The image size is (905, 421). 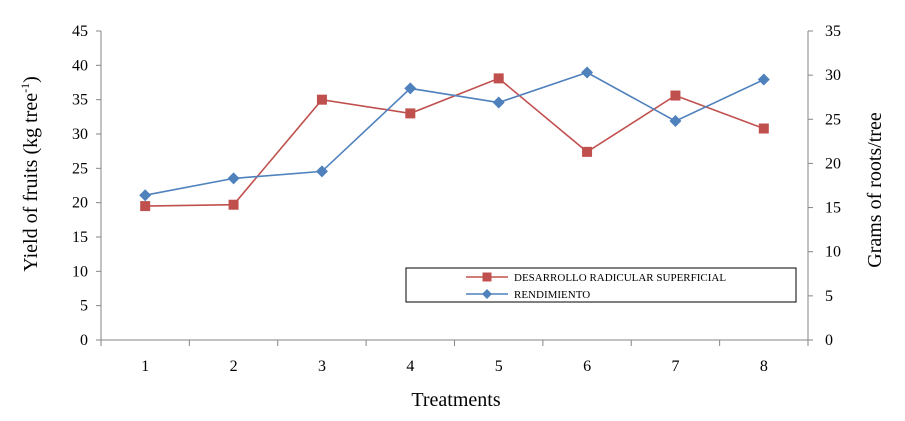 I want to click on right-tick-label: 15, so click(x=833, y=208).